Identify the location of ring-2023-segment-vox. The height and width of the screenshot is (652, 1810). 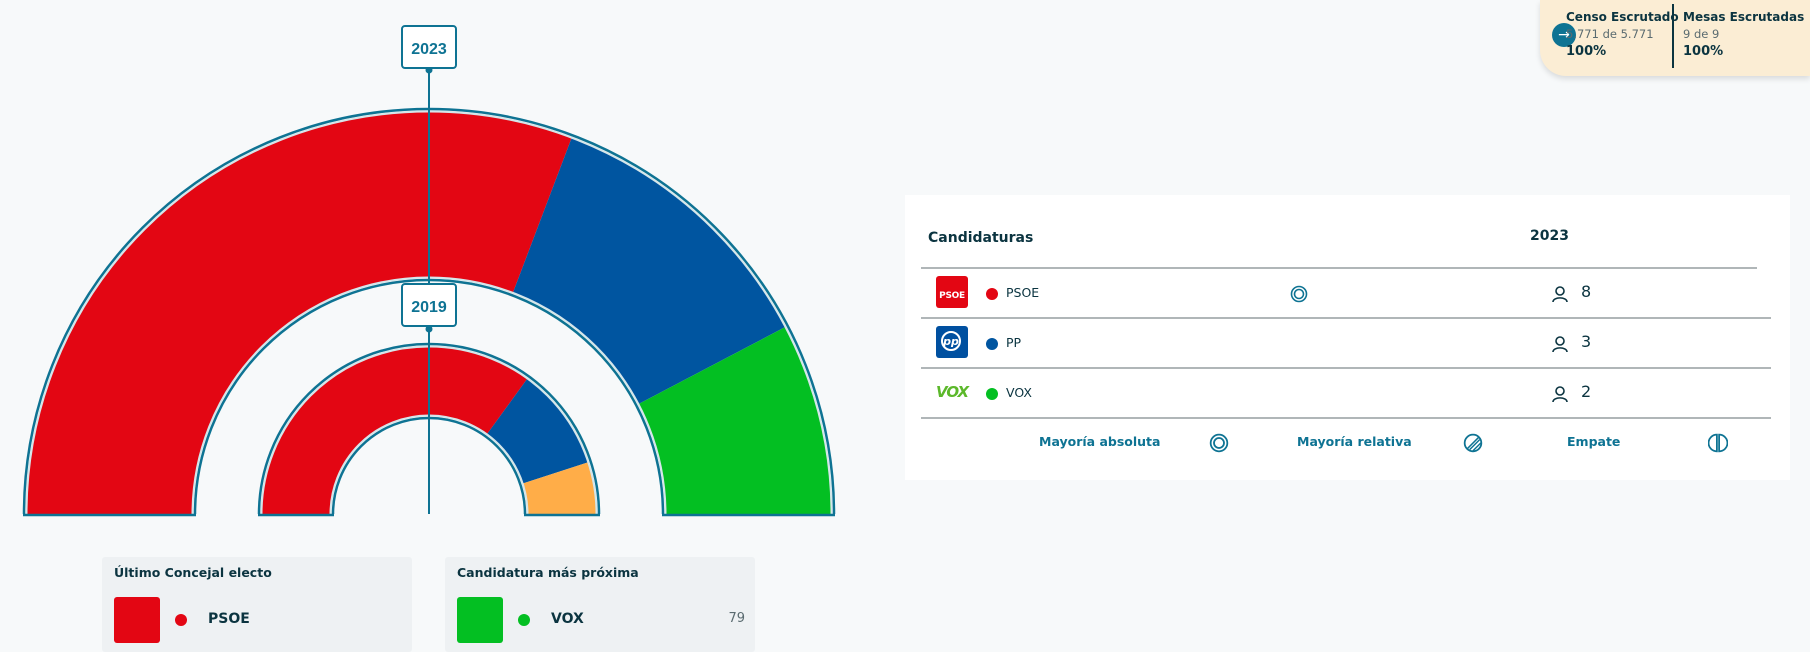
(734, 420).